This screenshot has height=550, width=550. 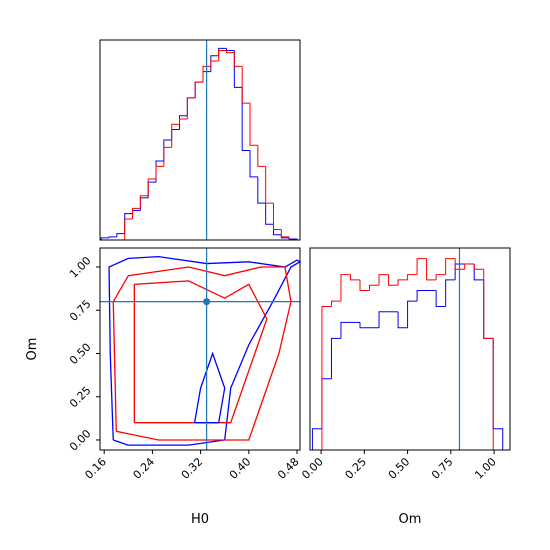 What do you see at coordinates (144, 468) in the screenshot?
I see `x-tick-label: 0.24` at bounding box center [144, 468].